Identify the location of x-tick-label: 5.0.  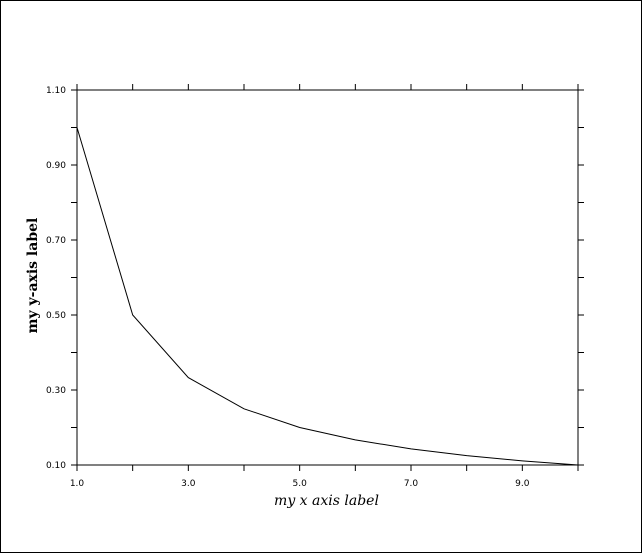
(300, 484).